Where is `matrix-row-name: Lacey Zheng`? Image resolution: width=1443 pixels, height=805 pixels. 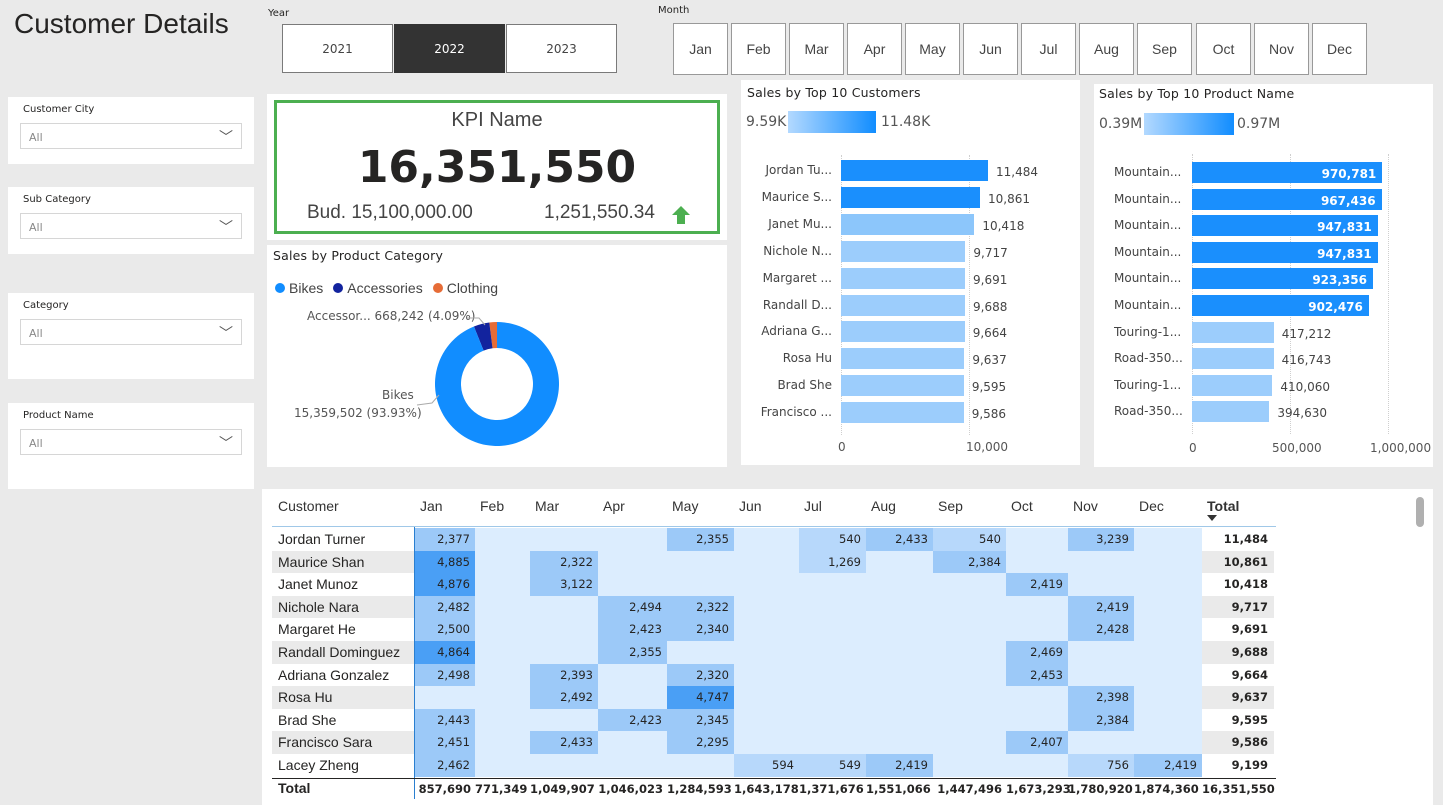 matrix-row-name: Lacey Zheng is located at coordinates (343, 765).